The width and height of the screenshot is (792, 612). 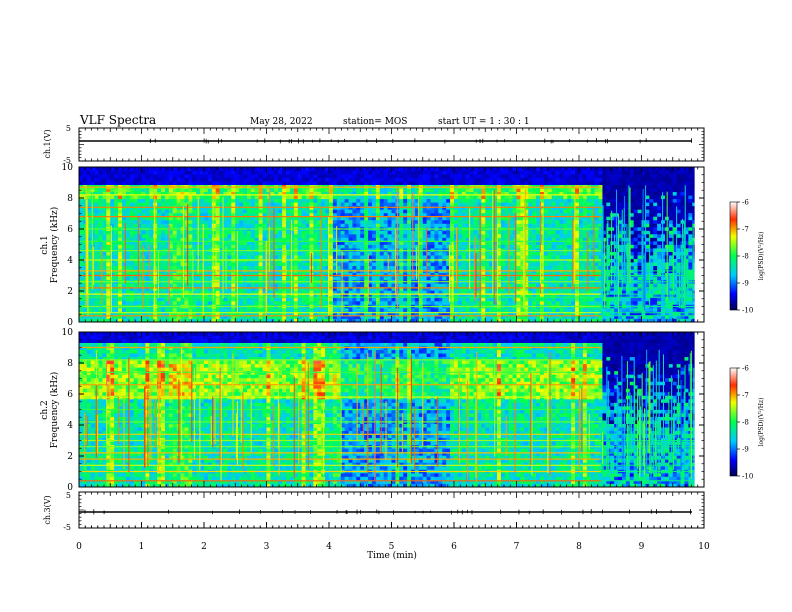 What do you see at coordinates (68, 128) in the screenshot?
I see `ch1-ytick-top: 5` at bounding box center [68, 128].